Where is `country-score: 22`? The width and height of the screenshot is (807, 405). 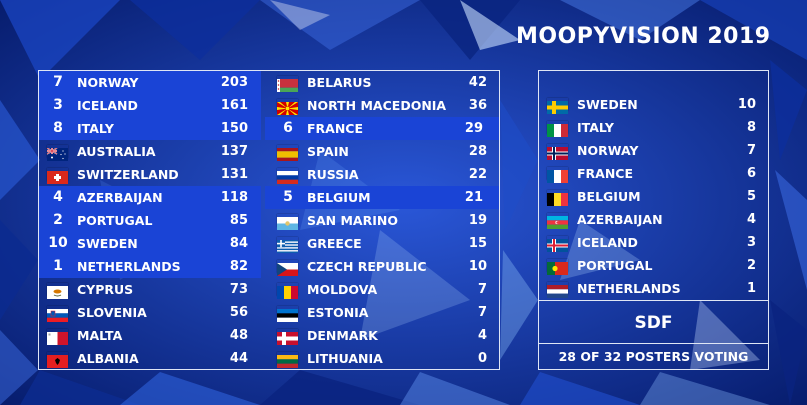
country-score: 22 is located at coordinates (477, 174).